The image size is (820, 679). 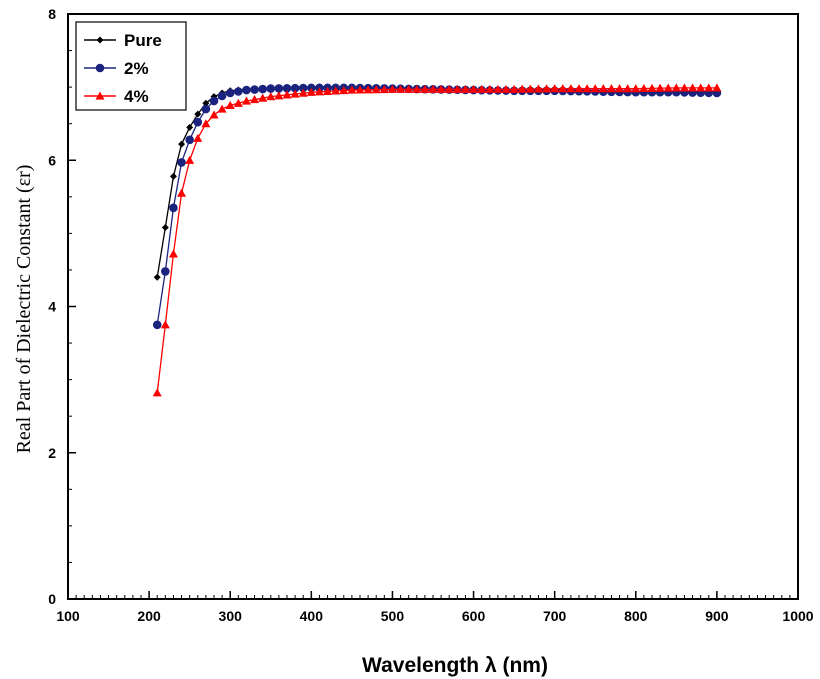 I want to click on x-tick-label: 1000, so click(x=797, y=616).